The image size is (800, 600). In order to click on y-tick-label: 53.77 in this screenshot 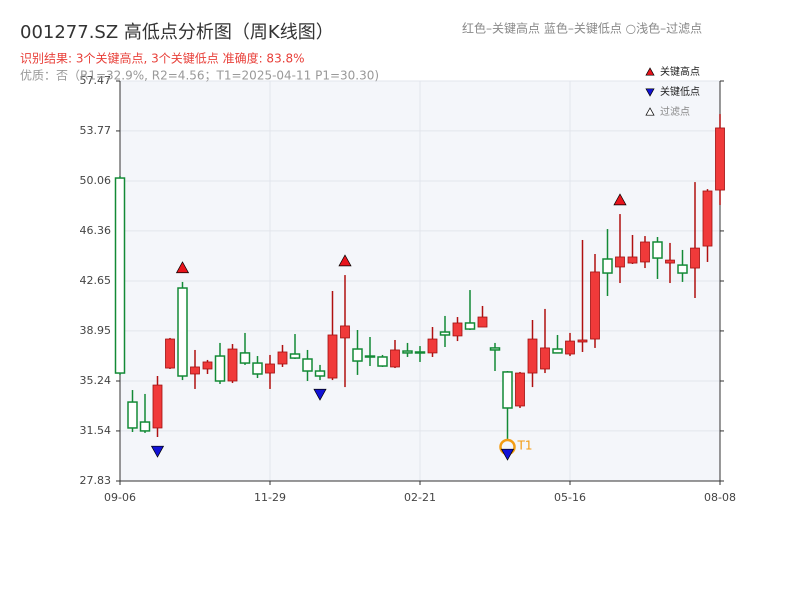, I will do `click(96, 130)`.